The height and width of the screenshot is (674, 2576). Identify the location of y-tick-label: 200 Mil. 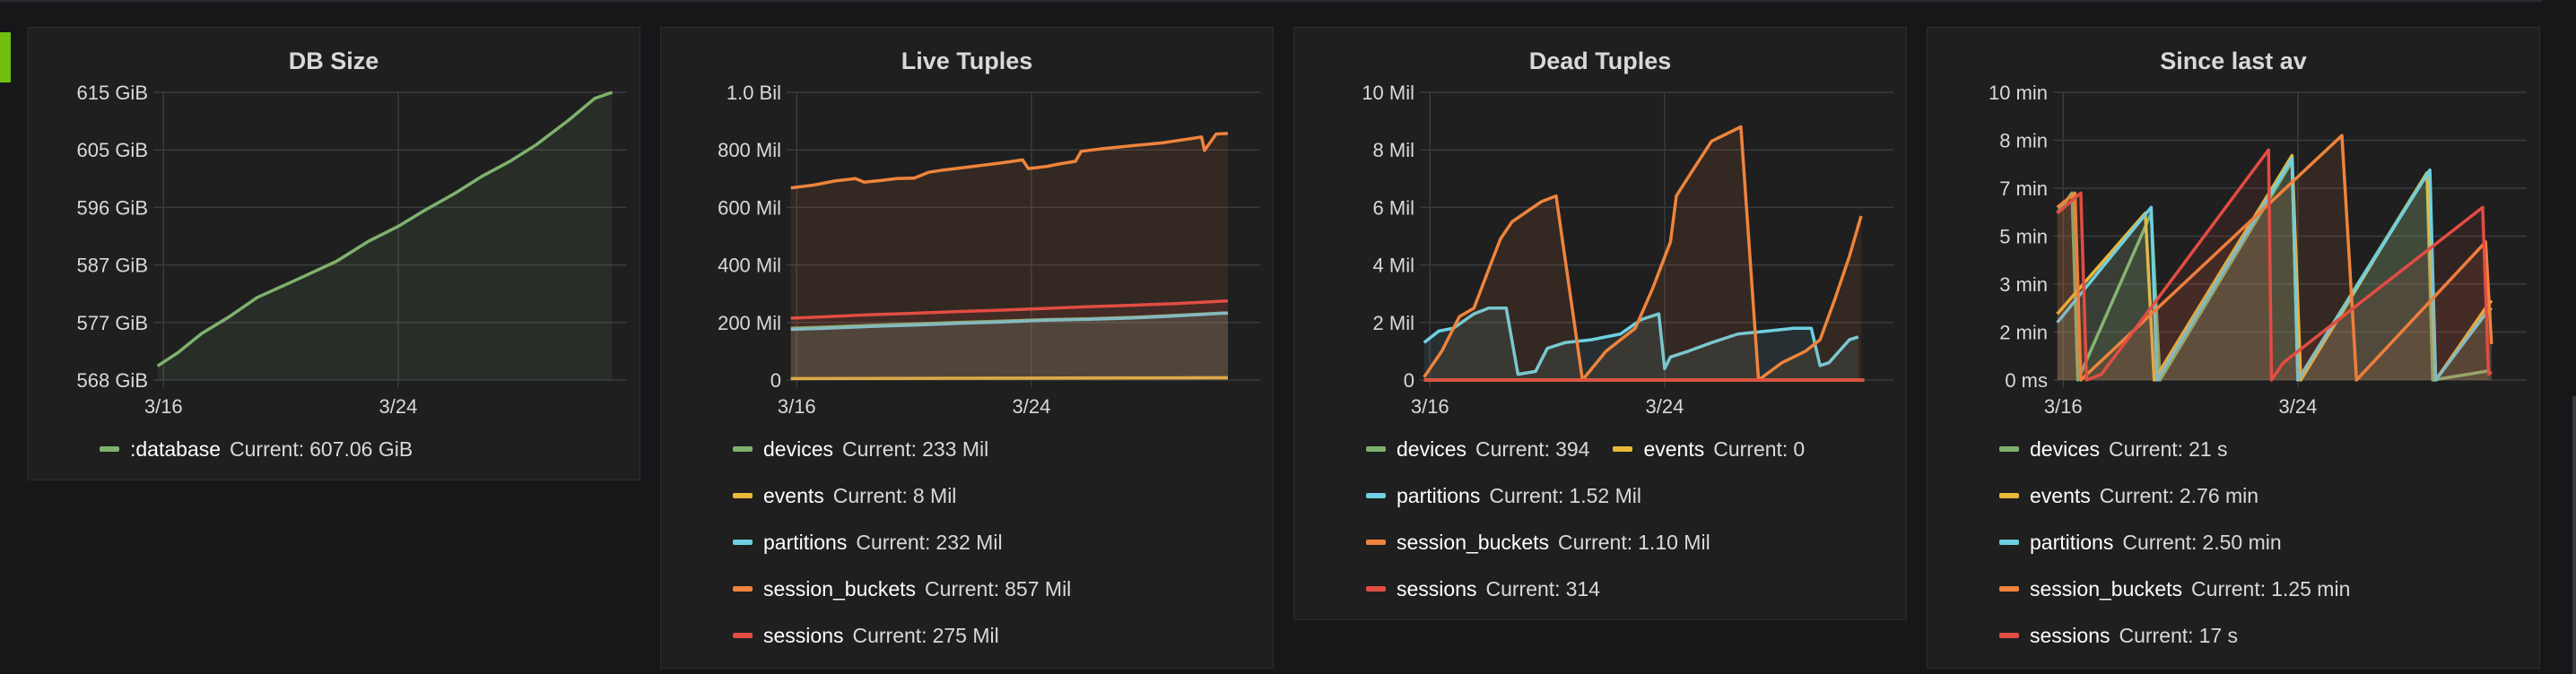
(749, 323).